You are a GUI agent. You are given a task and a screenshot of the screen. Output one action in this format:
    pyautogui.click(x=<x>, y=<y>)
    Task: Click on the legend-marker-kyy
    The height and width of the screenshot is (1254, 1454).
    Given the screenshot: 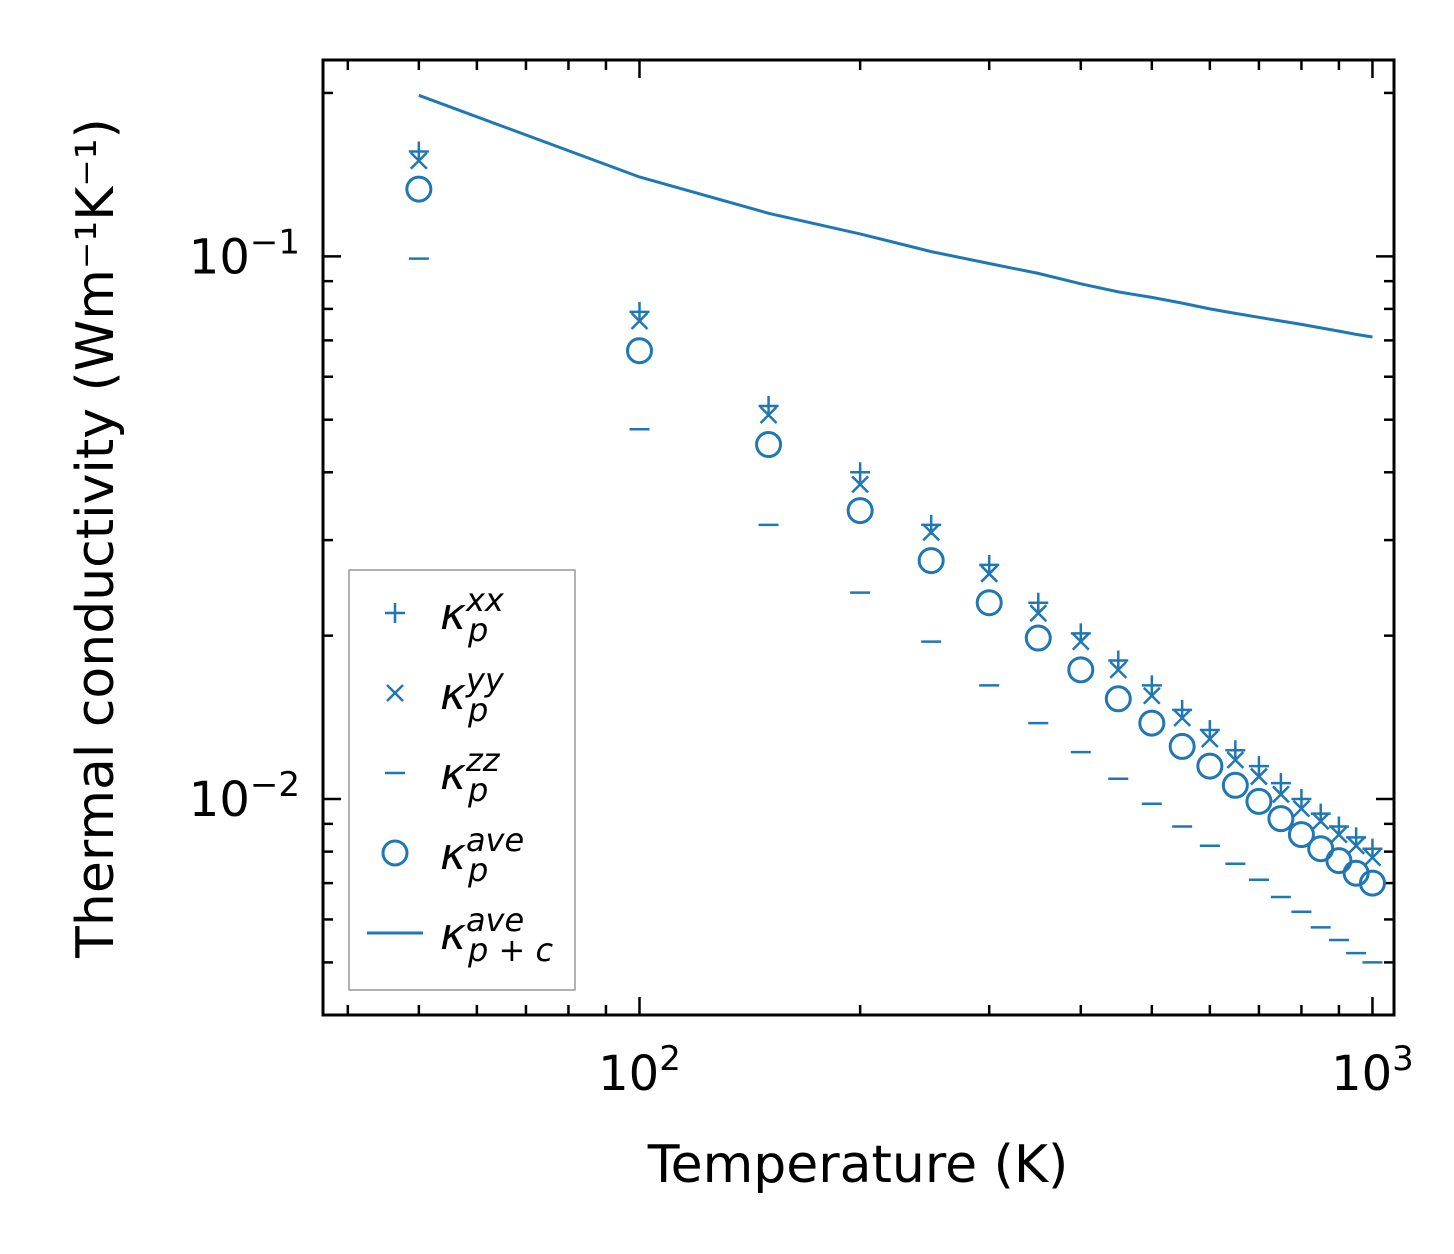 What is the action you would take?
    pyautogui.click(x=395, y=693)
    